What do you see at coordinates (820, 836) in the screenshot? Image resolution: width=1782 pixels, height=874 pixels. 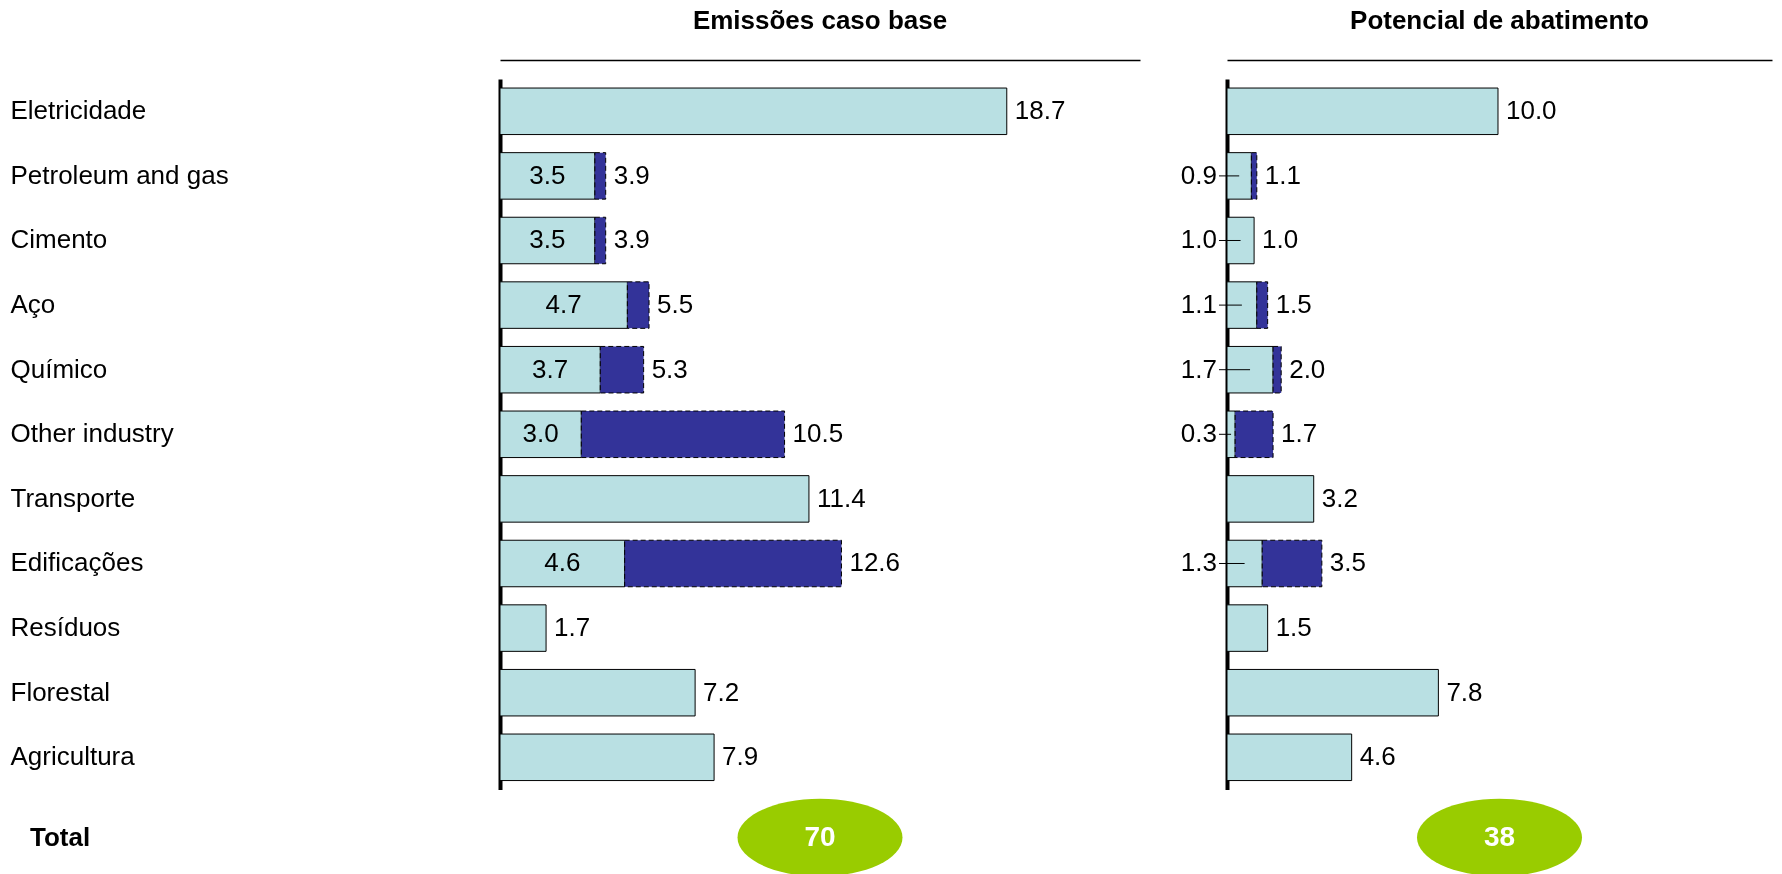 I see `text: 70` at bounding box center [820, 836].